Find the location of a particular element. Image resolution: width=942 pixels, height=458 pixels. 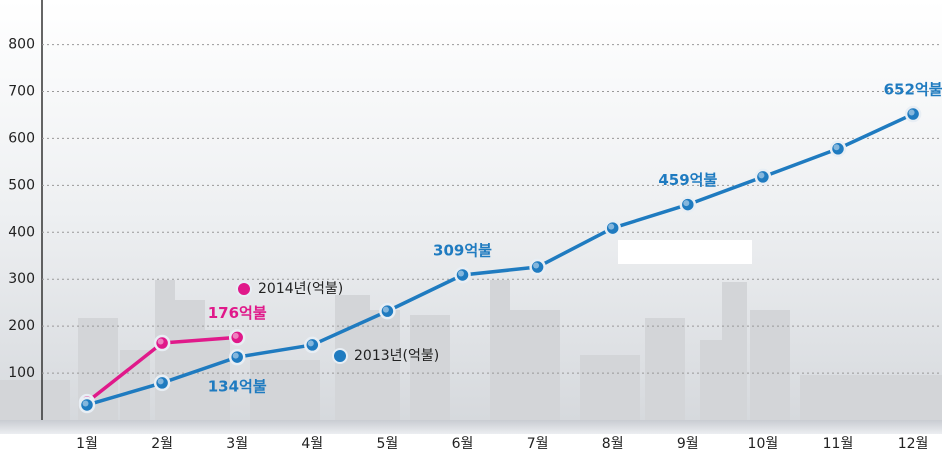

value-label: 176억불 is located at coordinates (237, 313).